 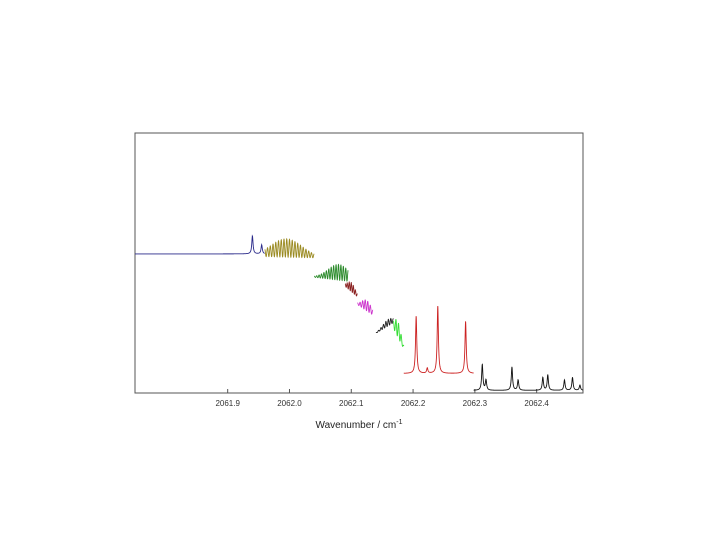 What do you see at coordinates (399, 422) in the screenshot?
I see `x-axis-label-superscript: -1` at bounding box center [399, 422].